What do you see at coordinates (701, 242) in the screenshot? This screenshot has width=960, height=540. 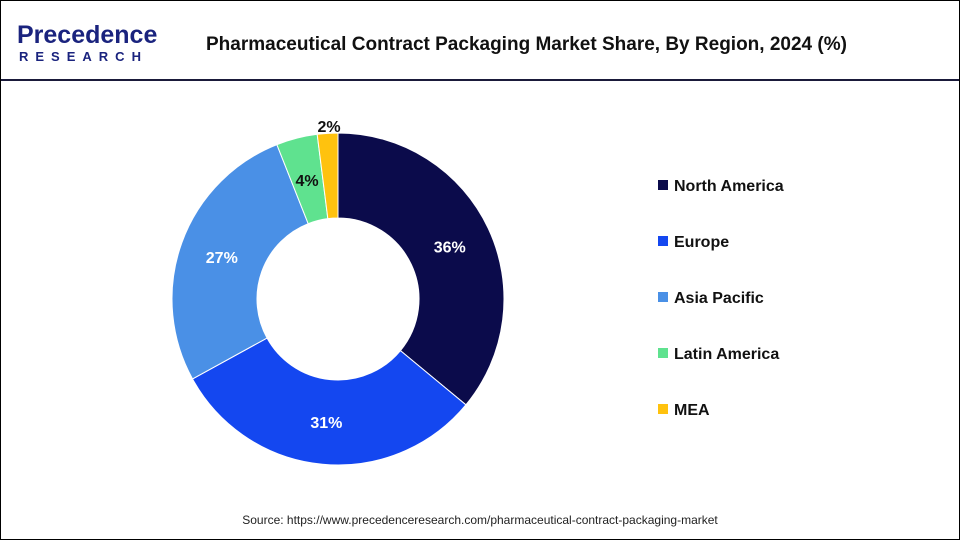 I see `legend-label: Europe` at bounding box center [701, 242].